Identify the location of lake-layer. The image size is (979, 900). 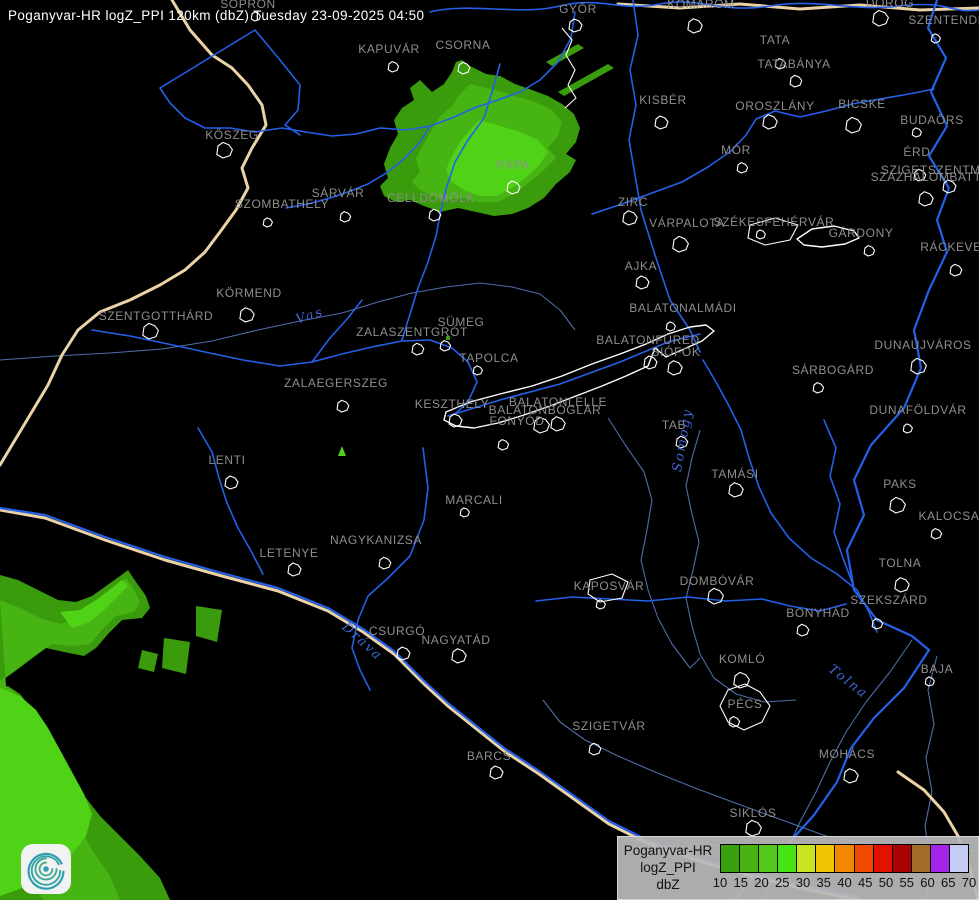
(651, 327).